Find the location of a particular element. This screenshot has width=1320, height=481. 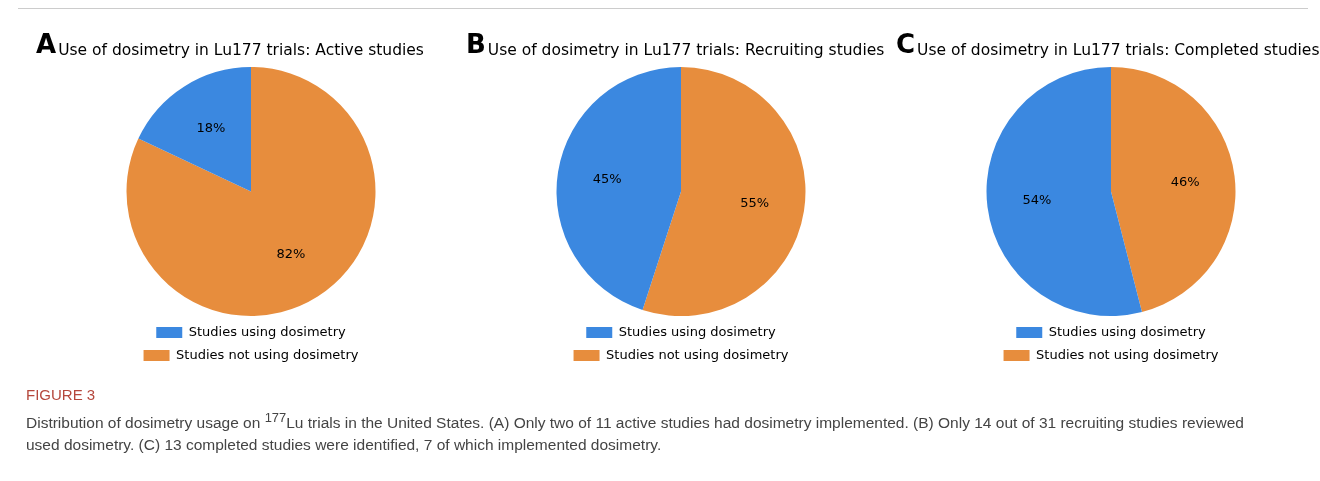

text: B is located at coordinates (476, 44).